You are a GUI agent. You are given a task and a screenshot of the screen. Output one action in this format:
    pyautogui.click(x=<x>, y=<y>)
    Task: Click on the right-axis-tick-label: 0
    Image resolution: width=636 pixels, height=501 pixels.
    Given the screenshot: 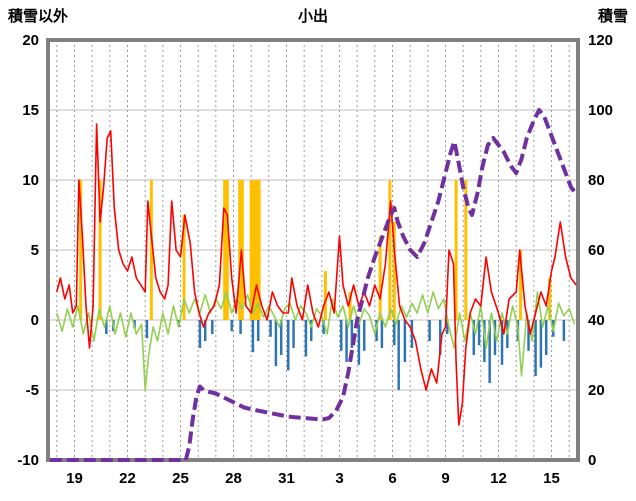 What is the action you would take?
    pyautogui.click(x=592, y=460)
    